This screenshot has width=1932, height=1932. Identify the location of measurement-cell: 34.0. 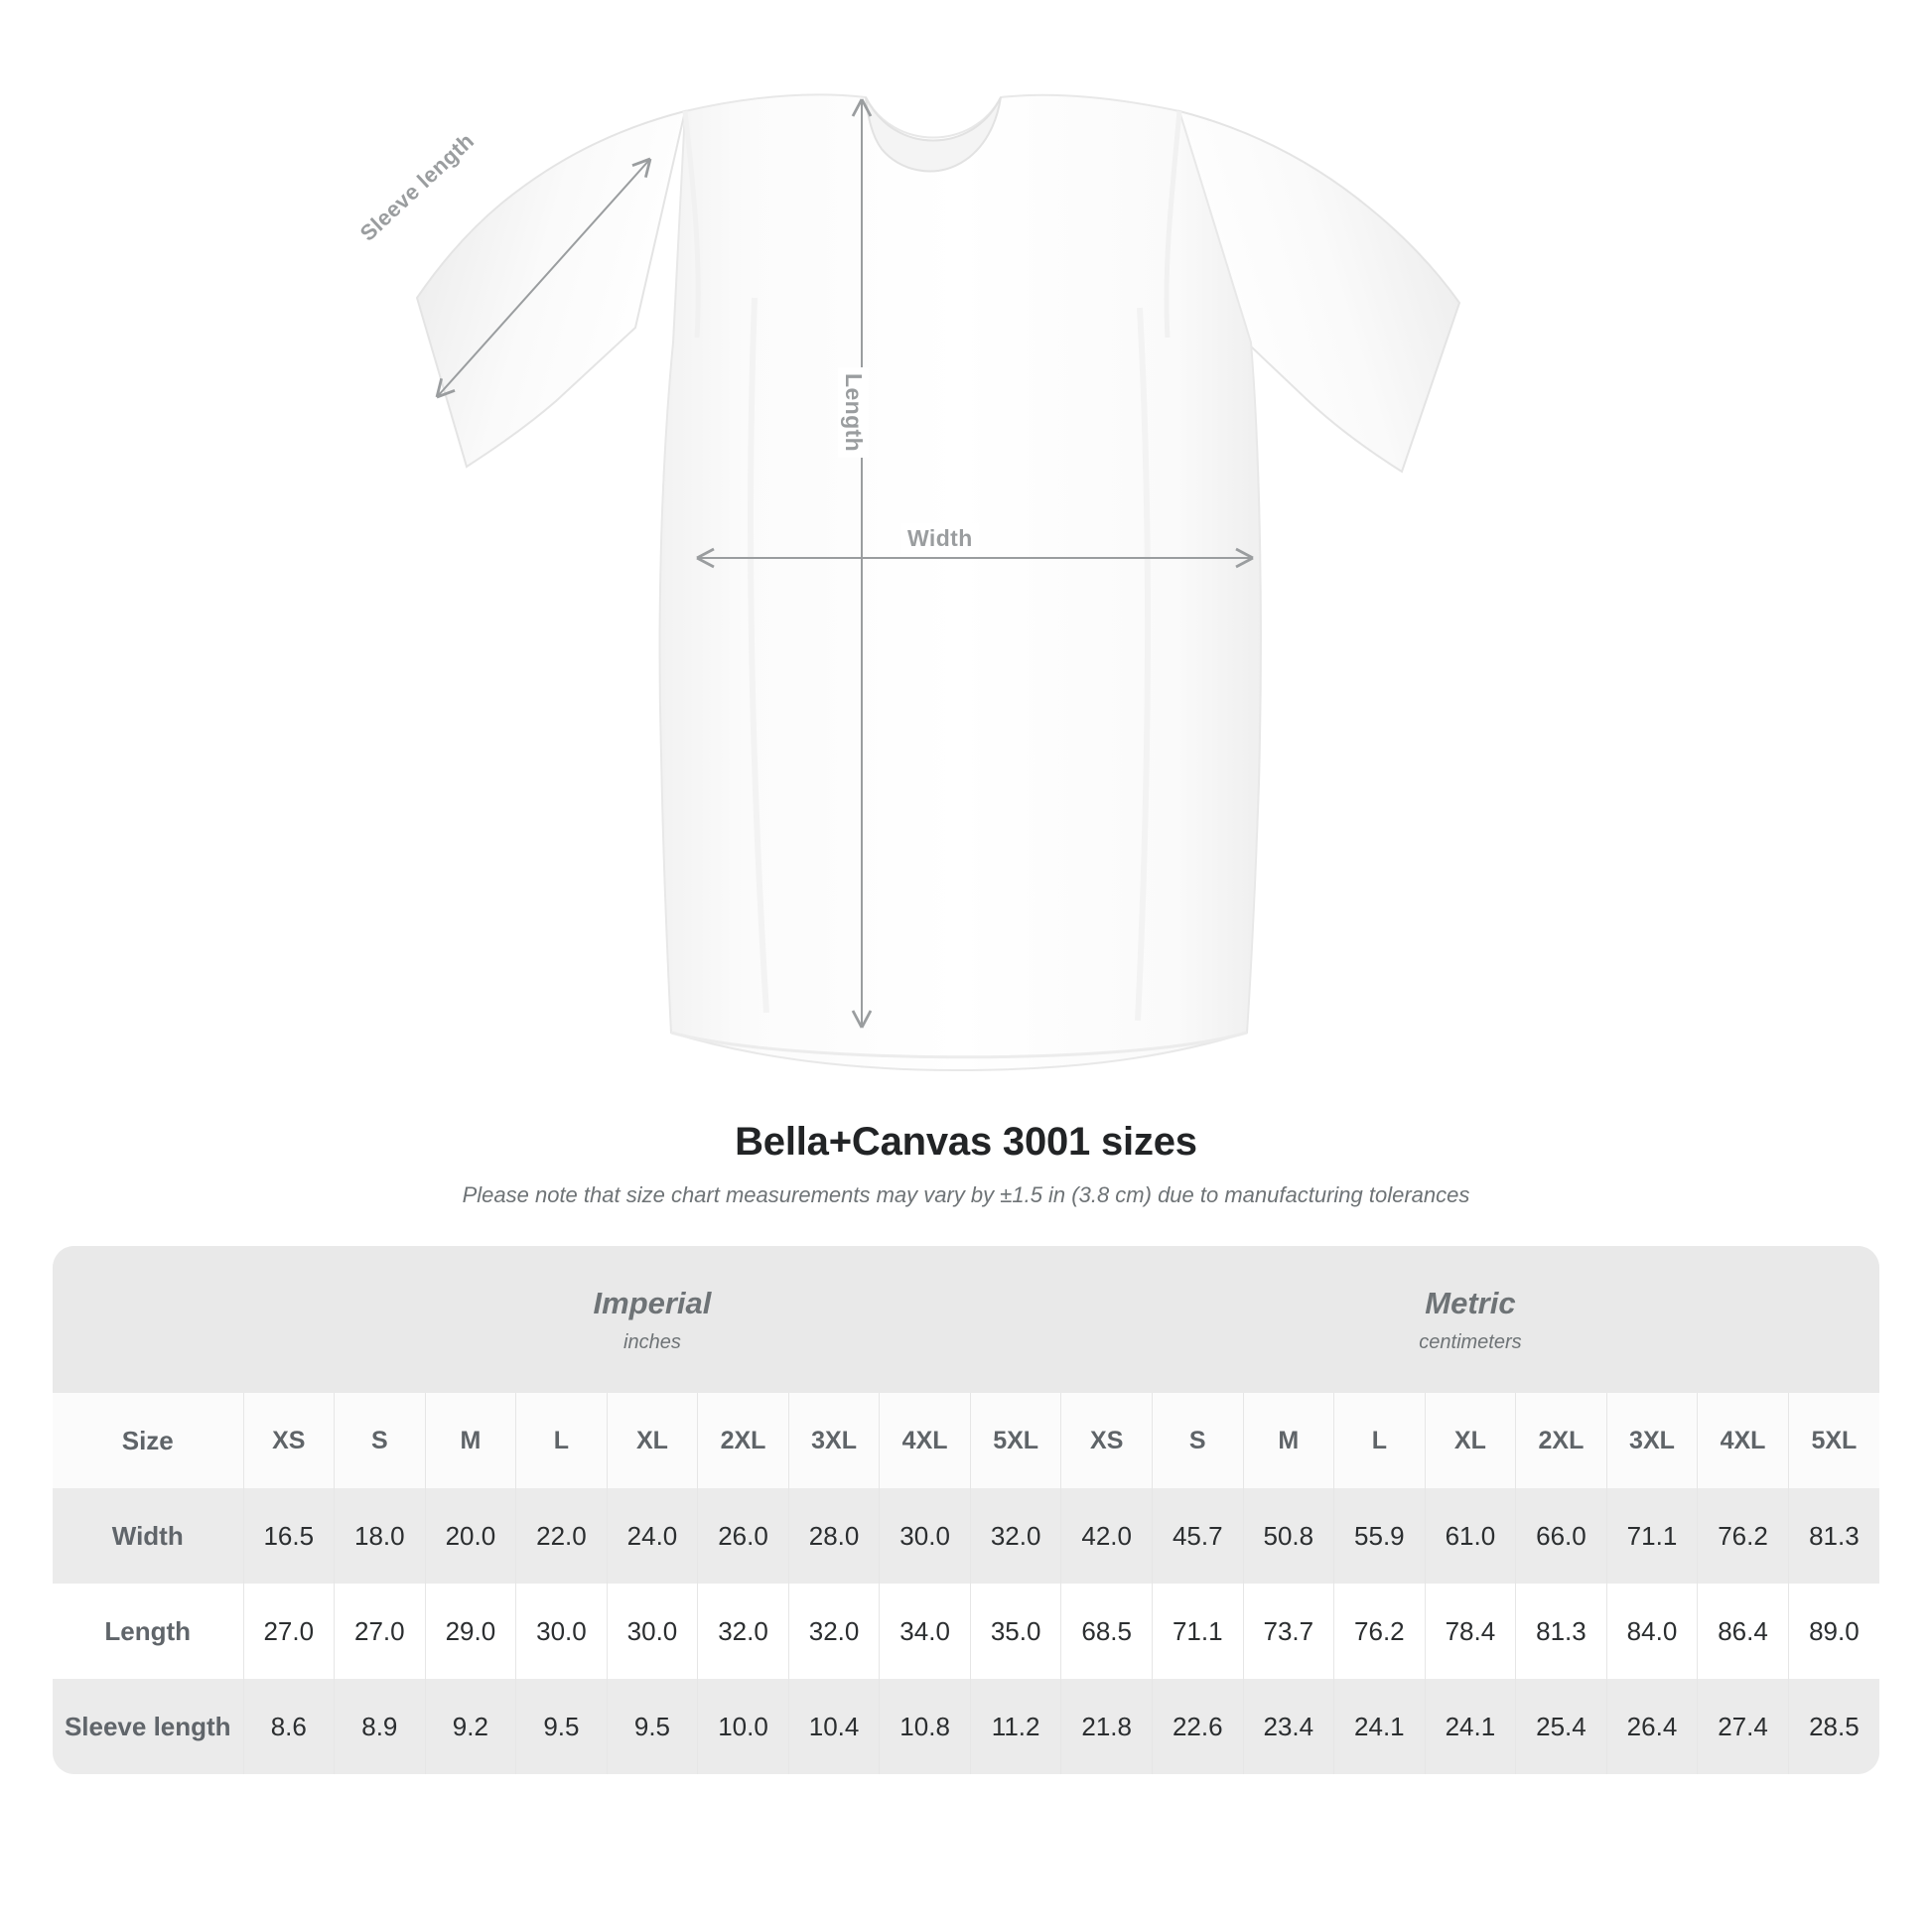
(925, 1632).